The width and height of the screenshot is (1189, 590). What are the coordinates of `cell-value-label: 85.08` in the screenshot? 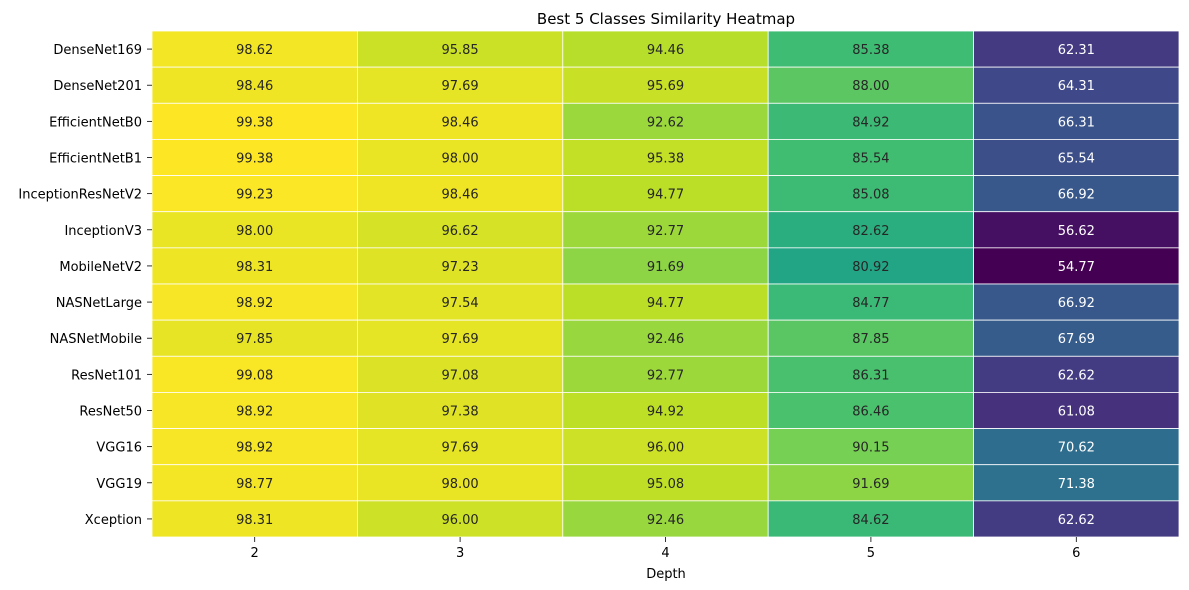 It's located at (870, 195).